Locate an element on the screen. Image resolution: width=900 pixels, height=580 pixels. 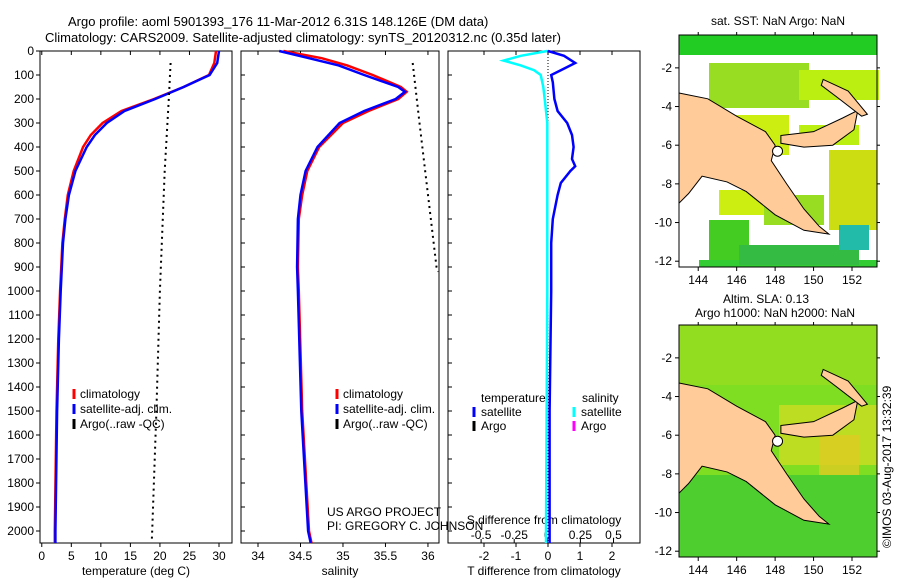
y-tick-label: 0 is located at coordinates (30, 51).